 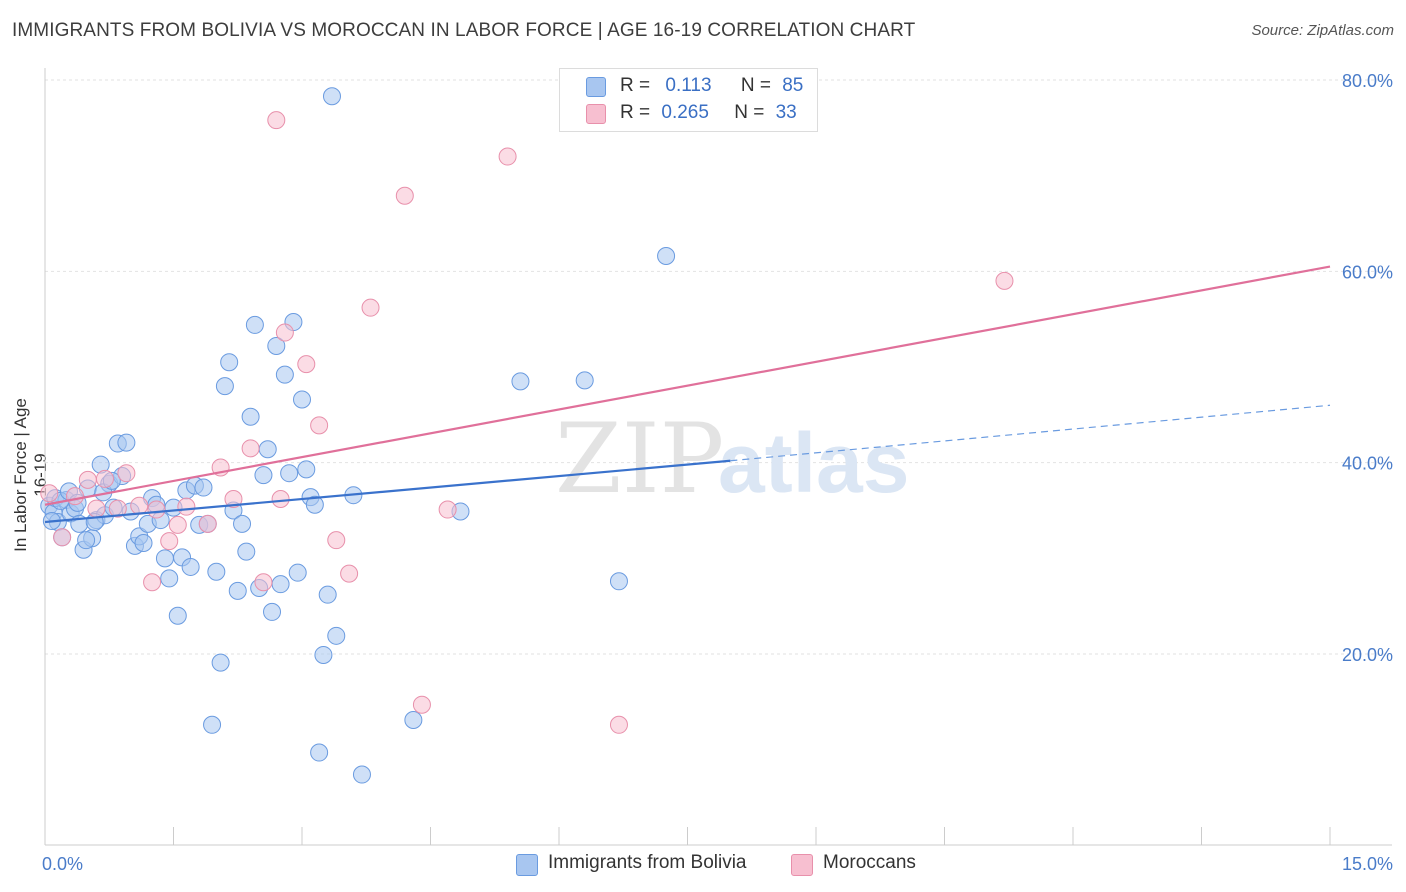 What do you see at coordinates (813, 463) in the screenshot?
I see `watermark-atlas: atlas` at bounding box center [813, 463].